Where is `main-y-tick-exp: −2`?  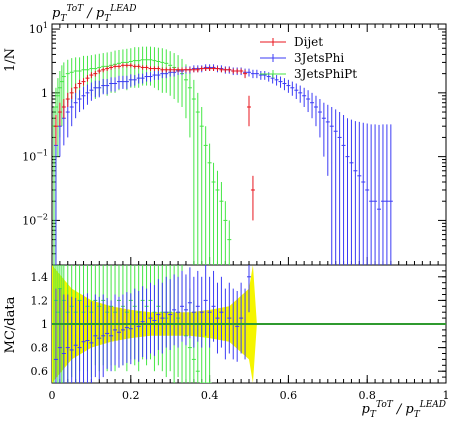
main-y-tick-exp: −2 is located at coordinates (42, 216).